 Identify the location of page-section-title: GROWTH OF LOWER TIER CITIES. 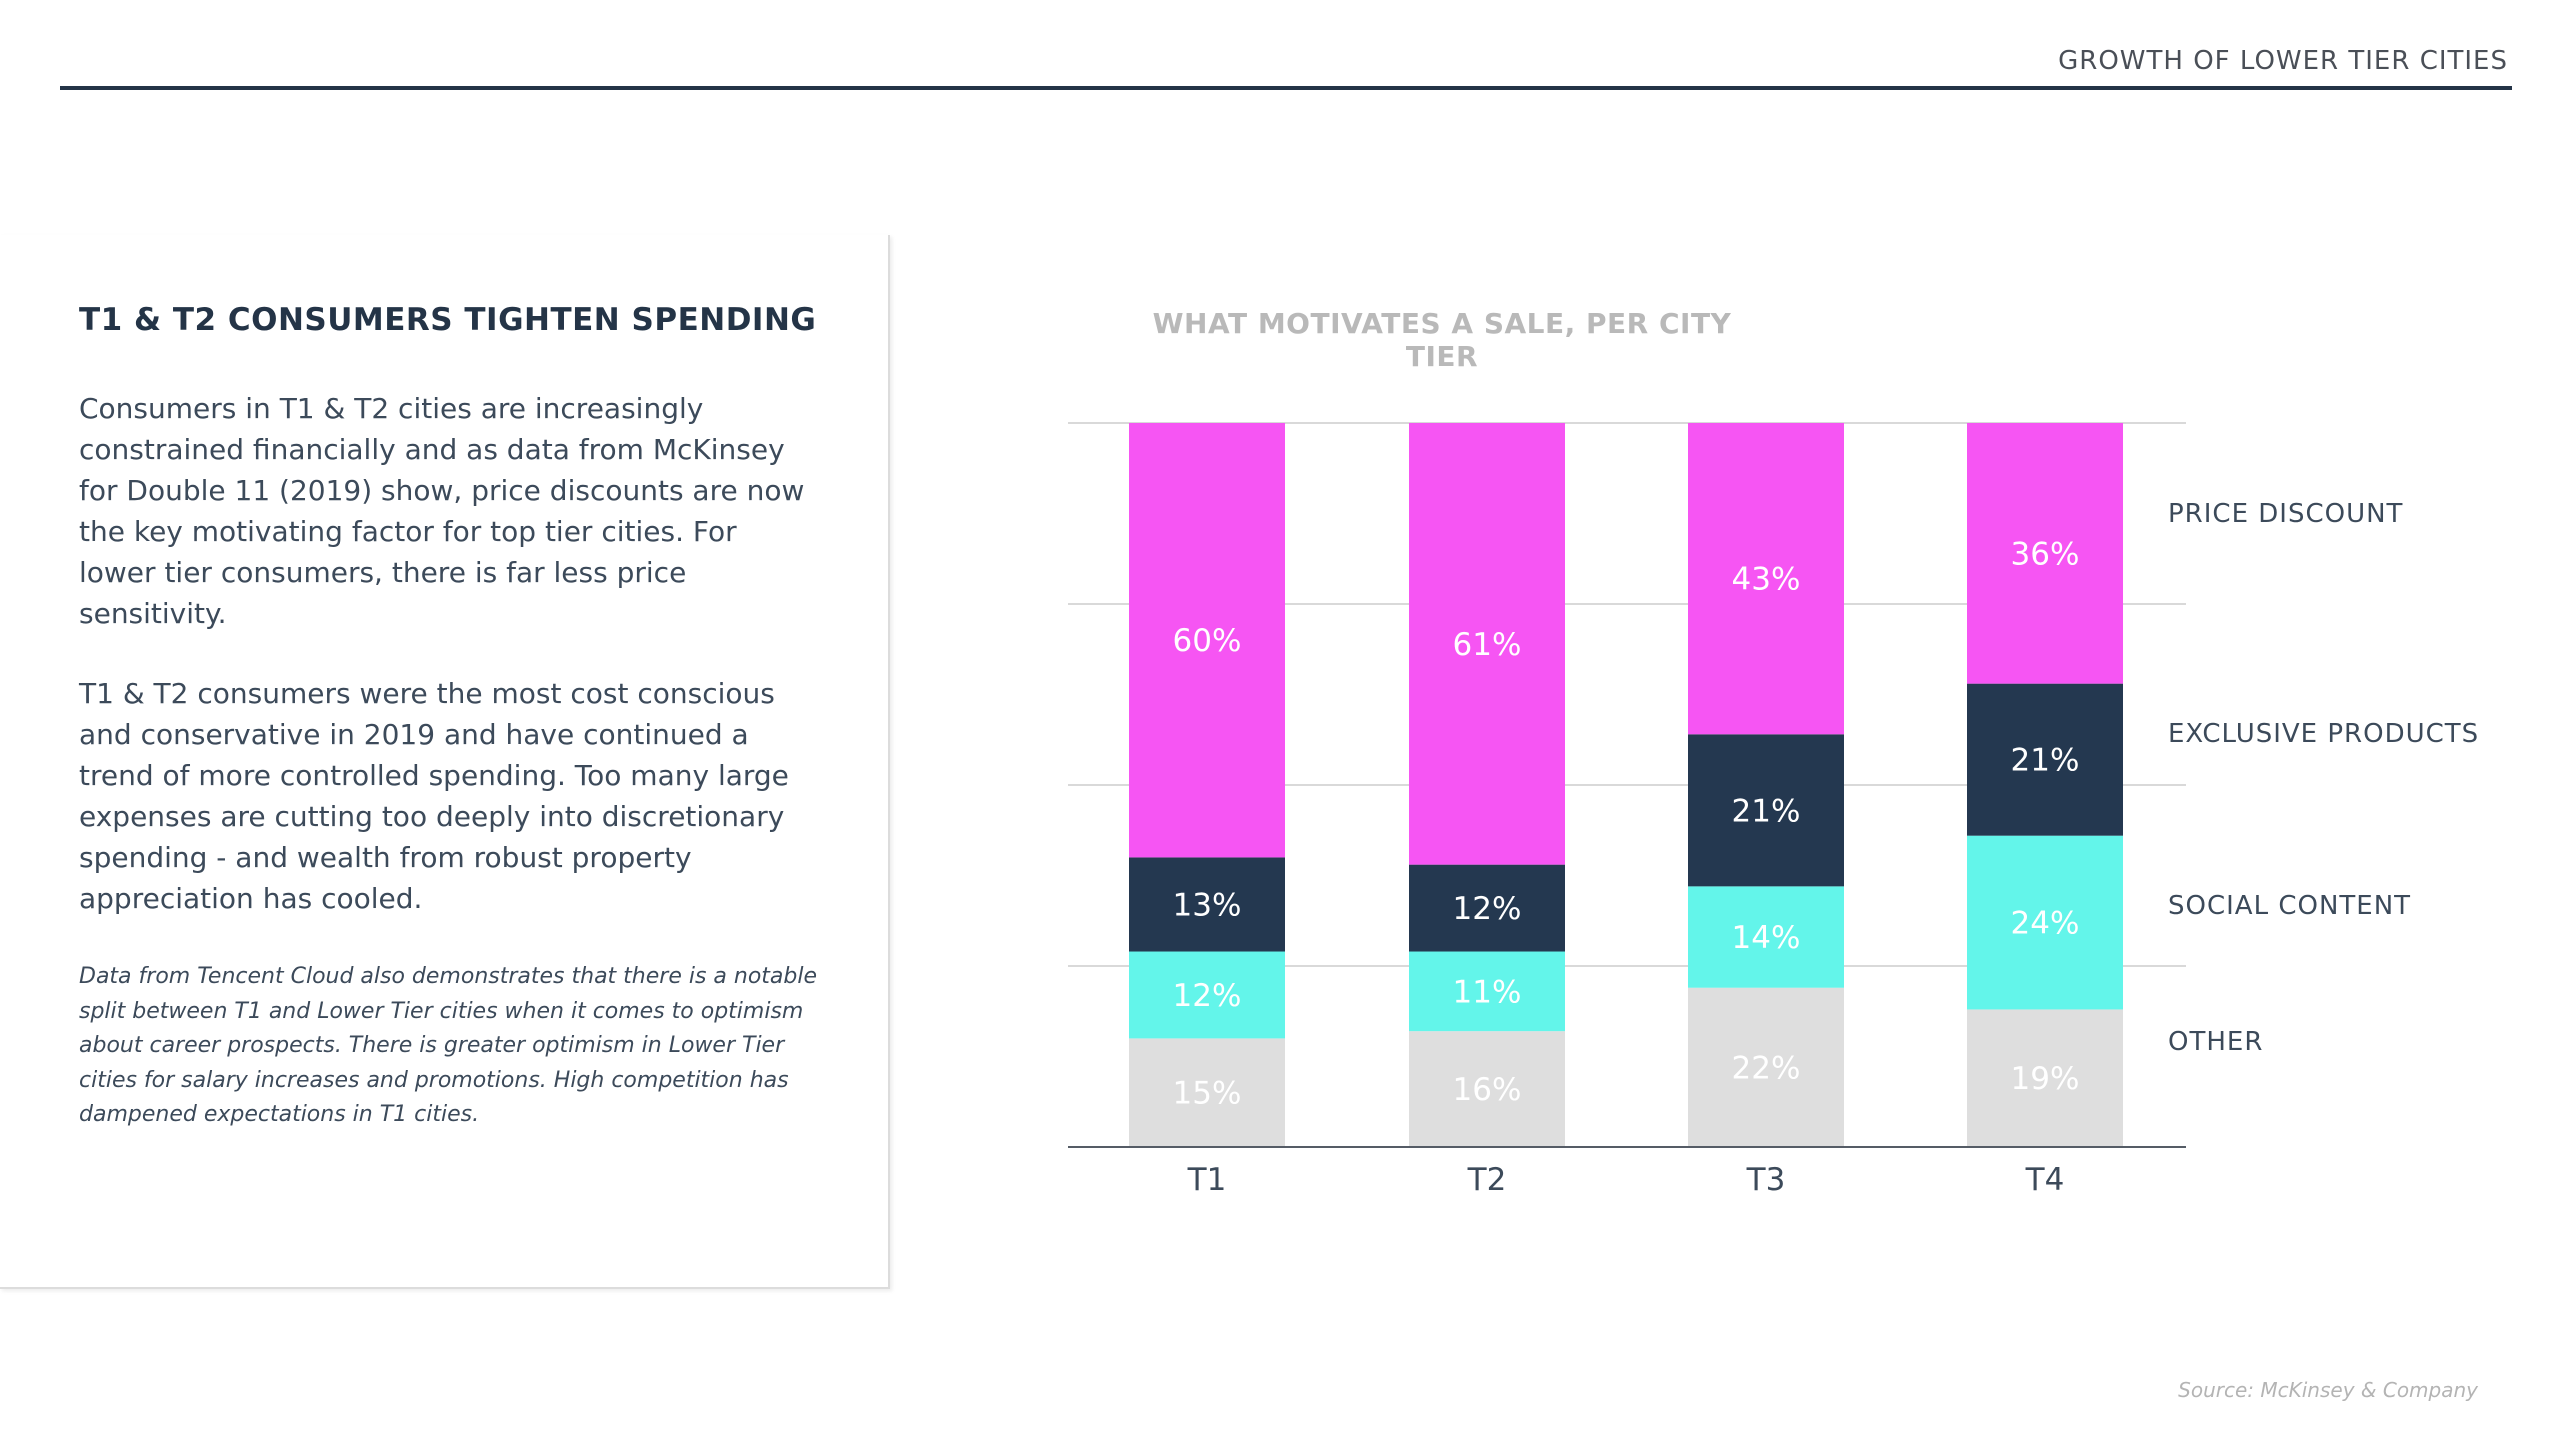
(2283, 61).